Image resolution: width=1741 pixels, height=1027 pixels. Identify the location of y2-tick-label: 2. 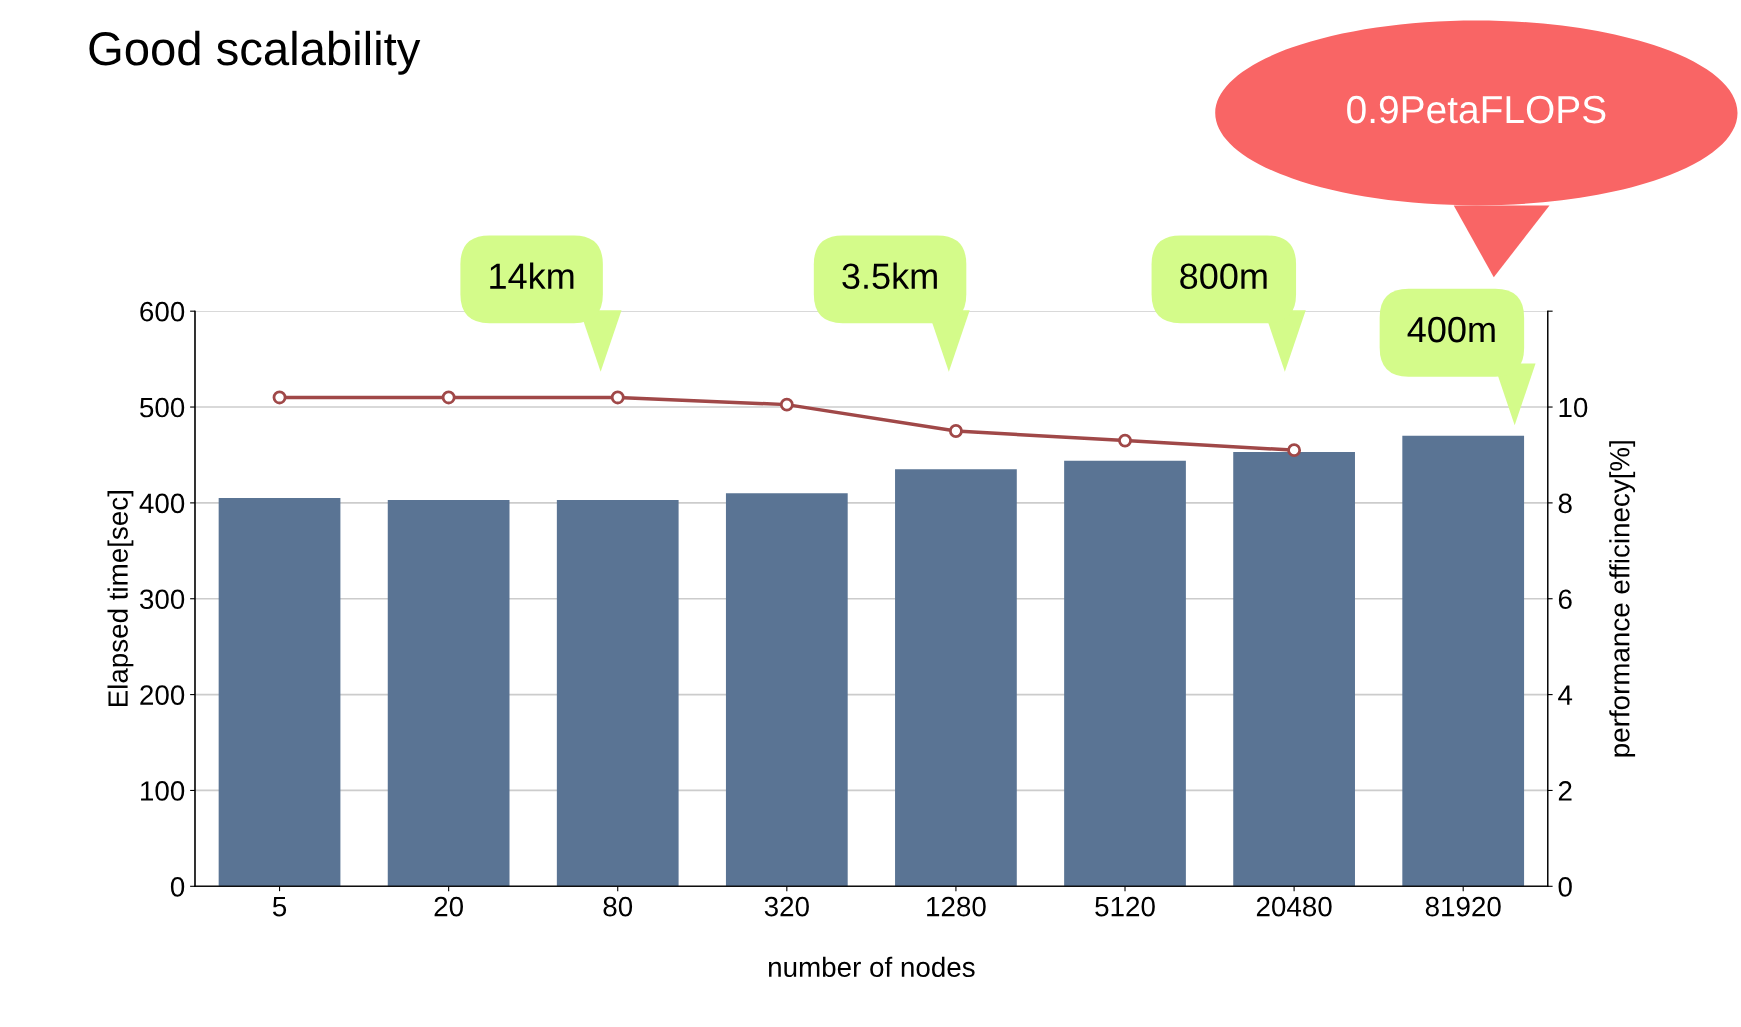
(1565, 791).